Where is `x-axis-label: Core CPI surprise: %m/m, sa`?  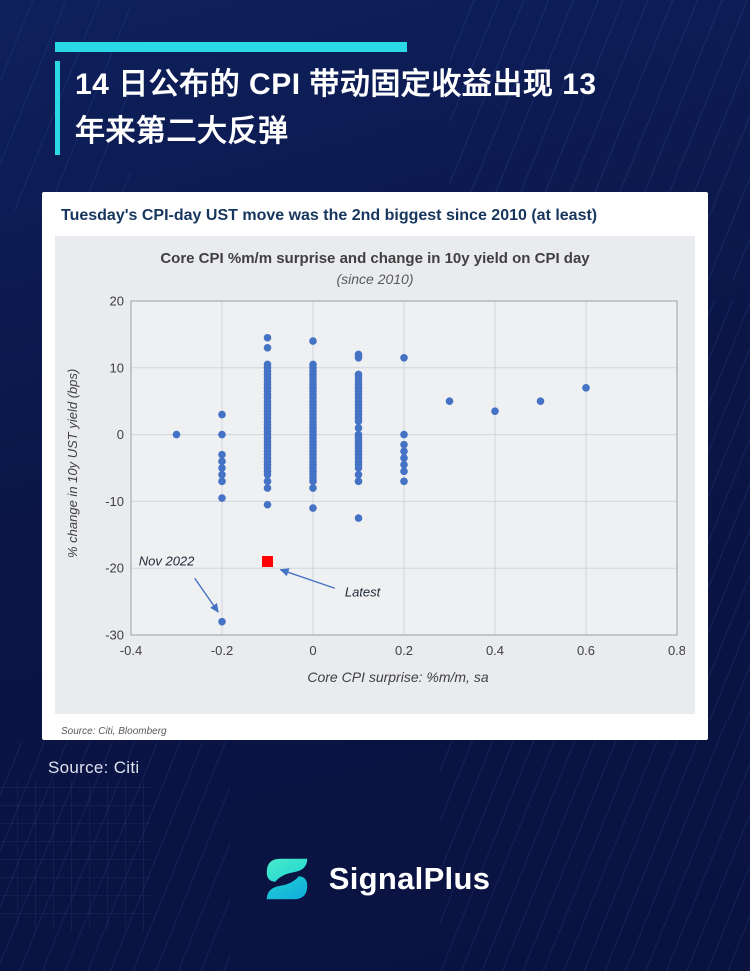
x-axis-label: Core CPI surprise: %m/m, sa is located at coordinates (398, 677).